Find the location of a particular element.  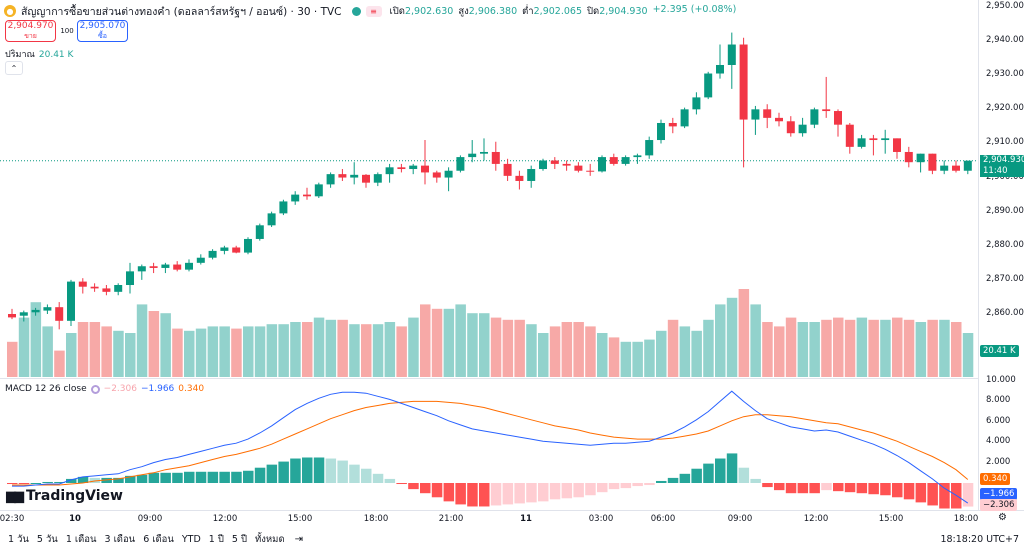

range-button: 5 วัน is located at coordinates (47, 539).